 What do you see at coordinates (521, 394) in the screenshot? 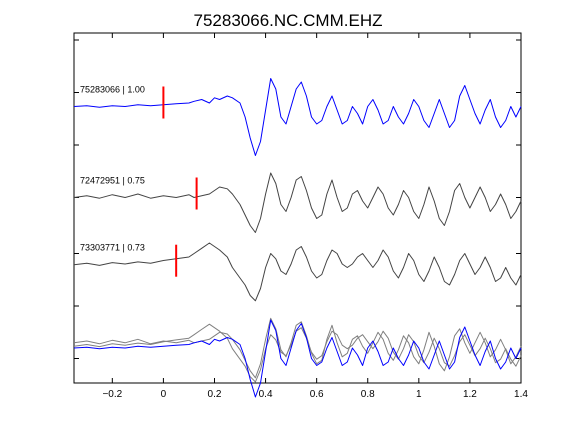
I see `x-tick-label-8: 1.4` at bounding box center [521, 394].